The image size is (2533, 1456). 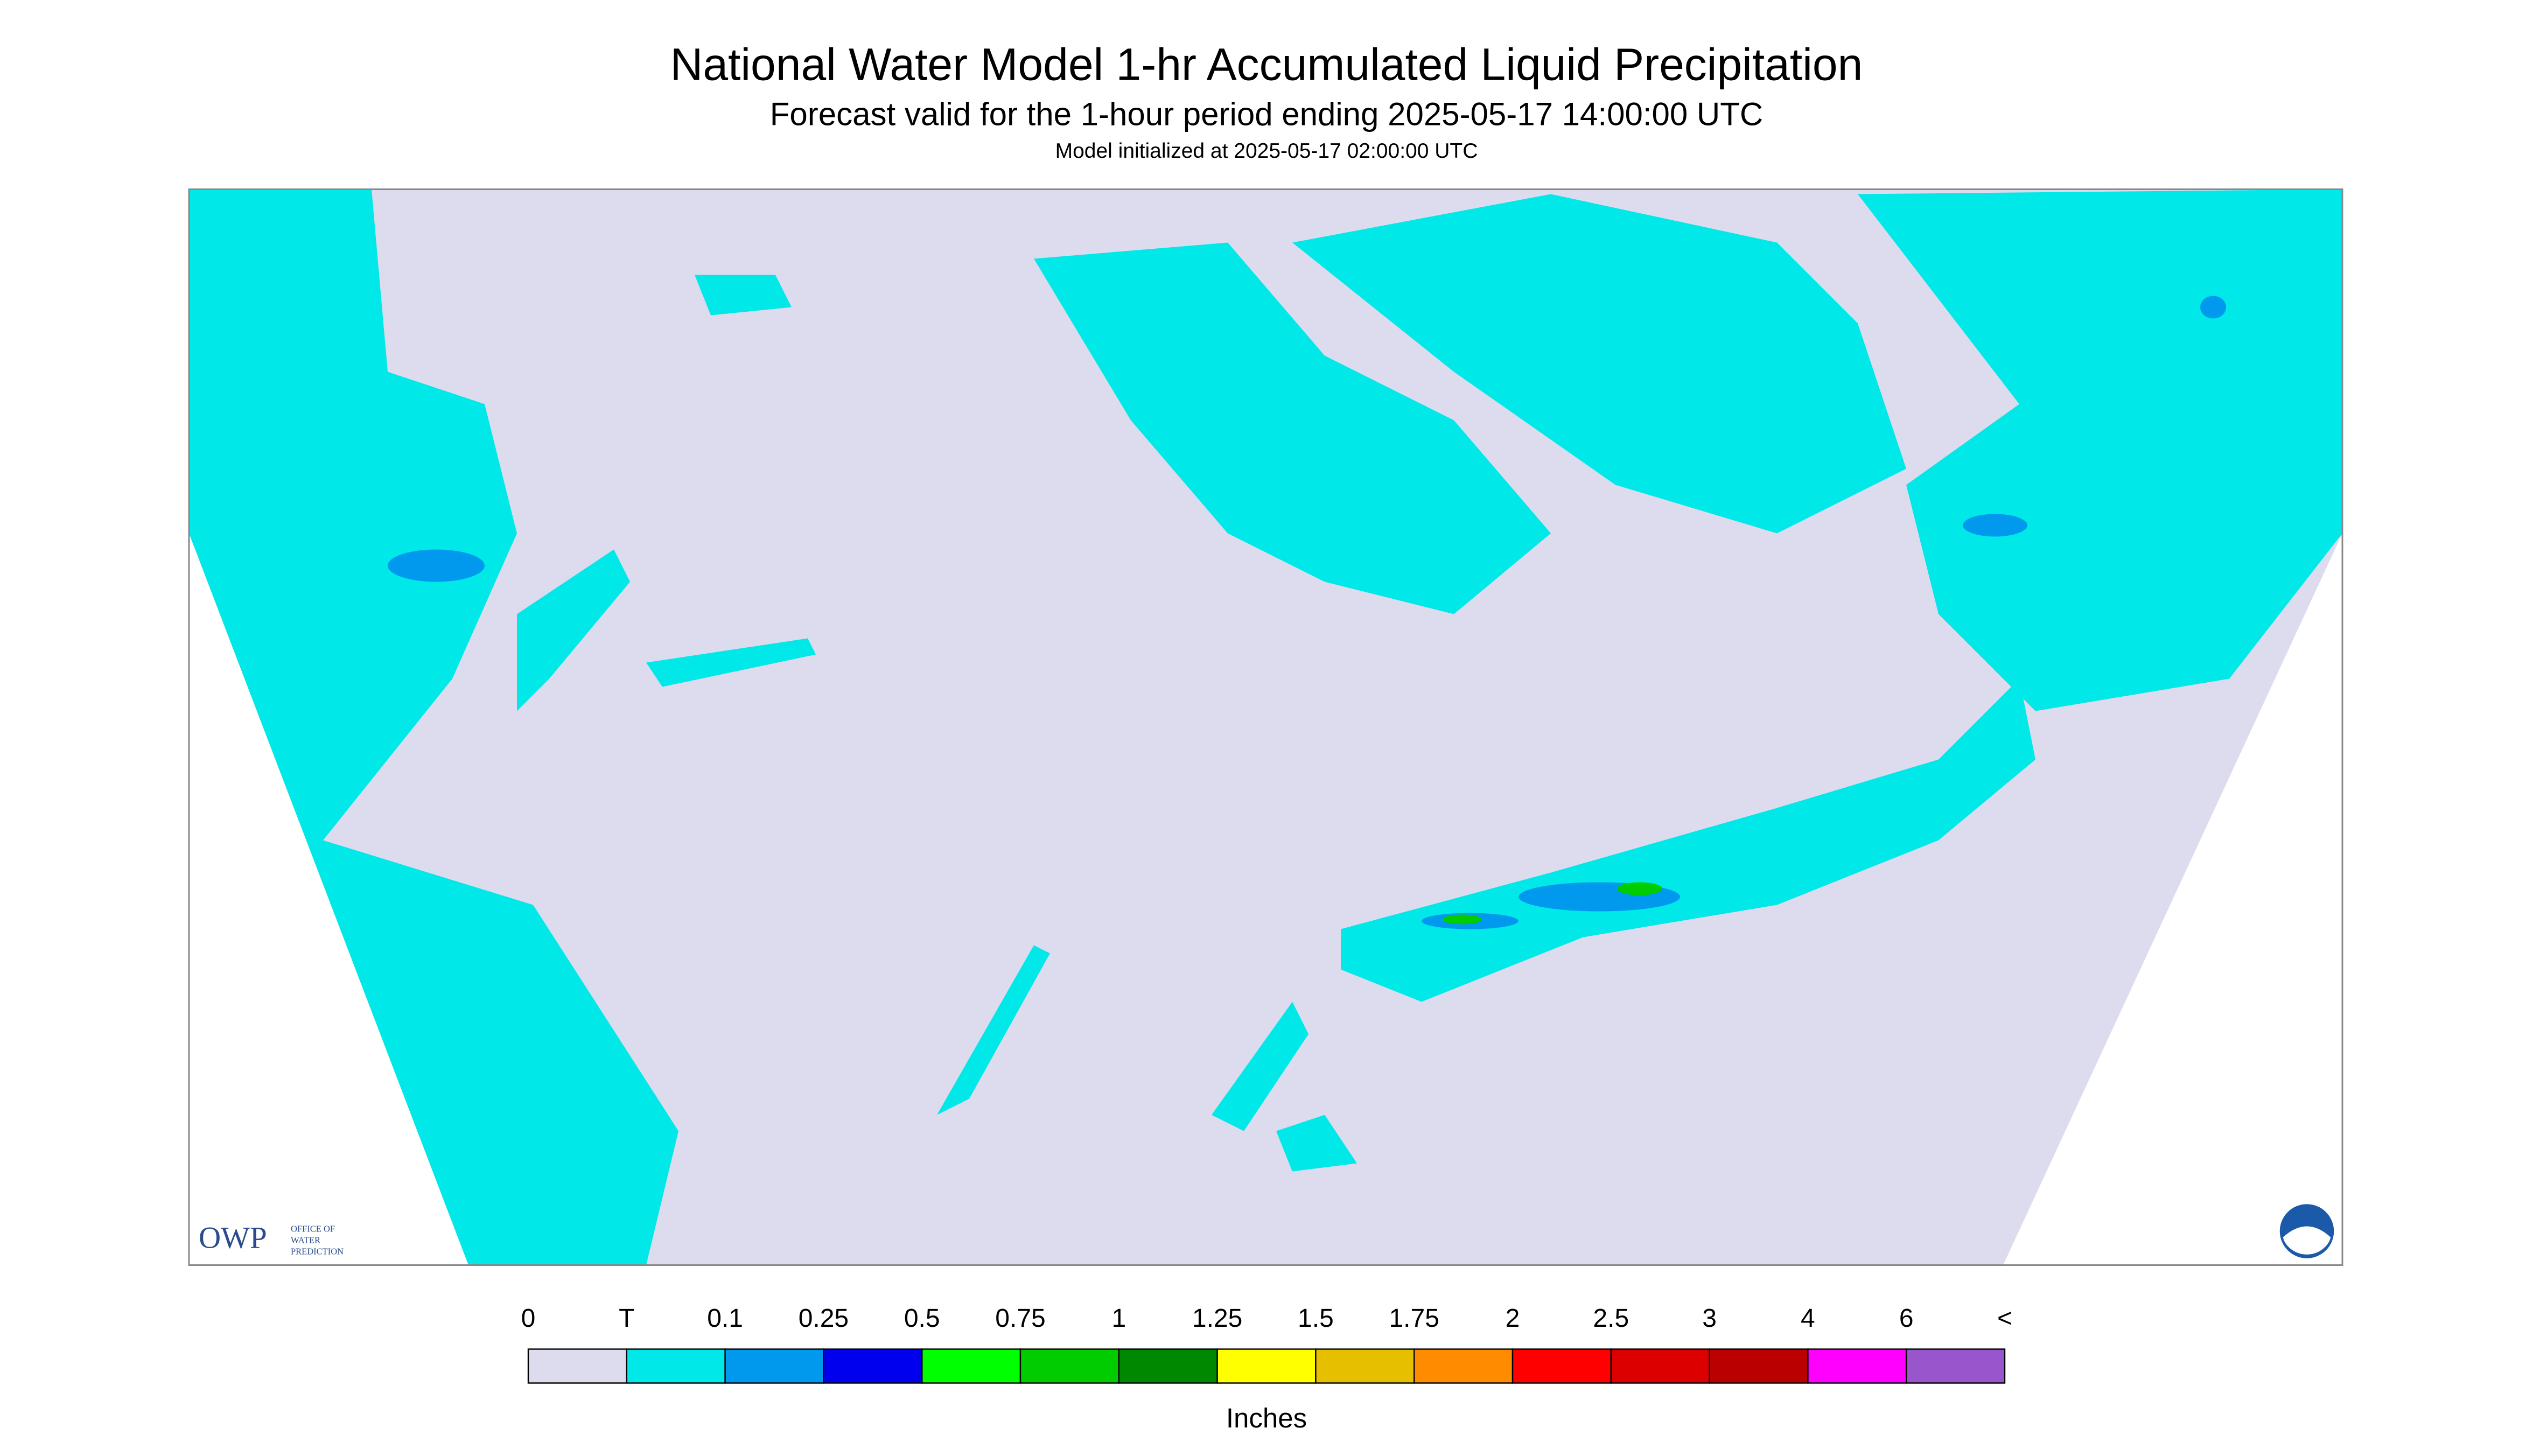 I want to click on logo-abbr: OWP, so click(x=233, y=1238).